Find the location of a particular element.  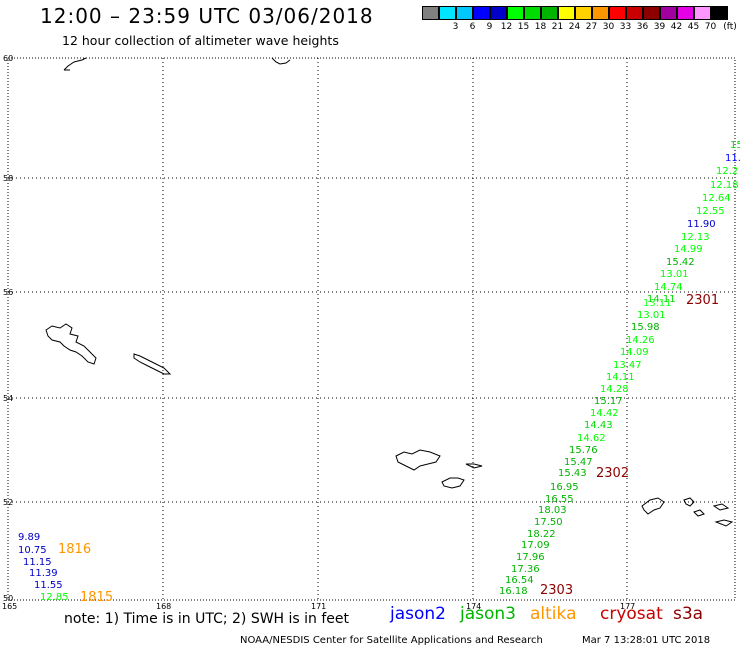

coastline-islet is located at coordinates (474, 466).